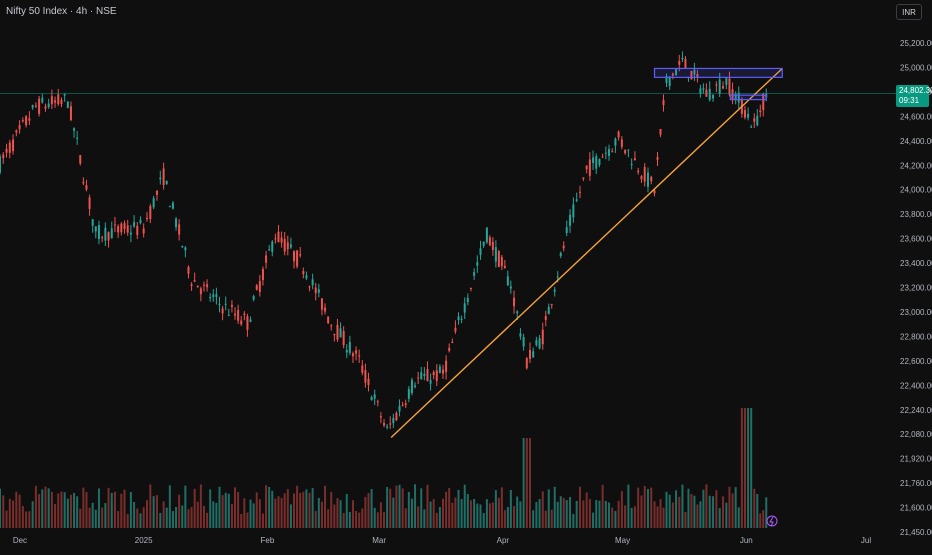 Image resolution: width=932 pixels, height=555 pixels. Describe the element at coordinates (909, 12) in the screenshot. I see `currency-button: INR` at that location.